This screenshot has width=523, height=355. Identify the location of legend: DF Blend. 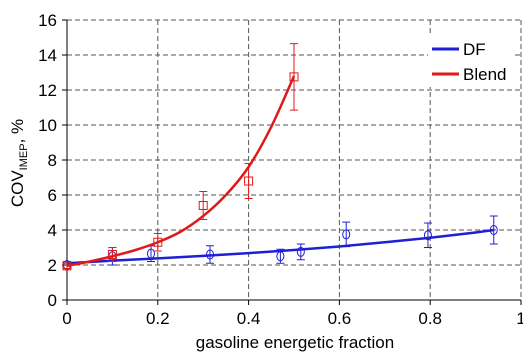
(470, 61).